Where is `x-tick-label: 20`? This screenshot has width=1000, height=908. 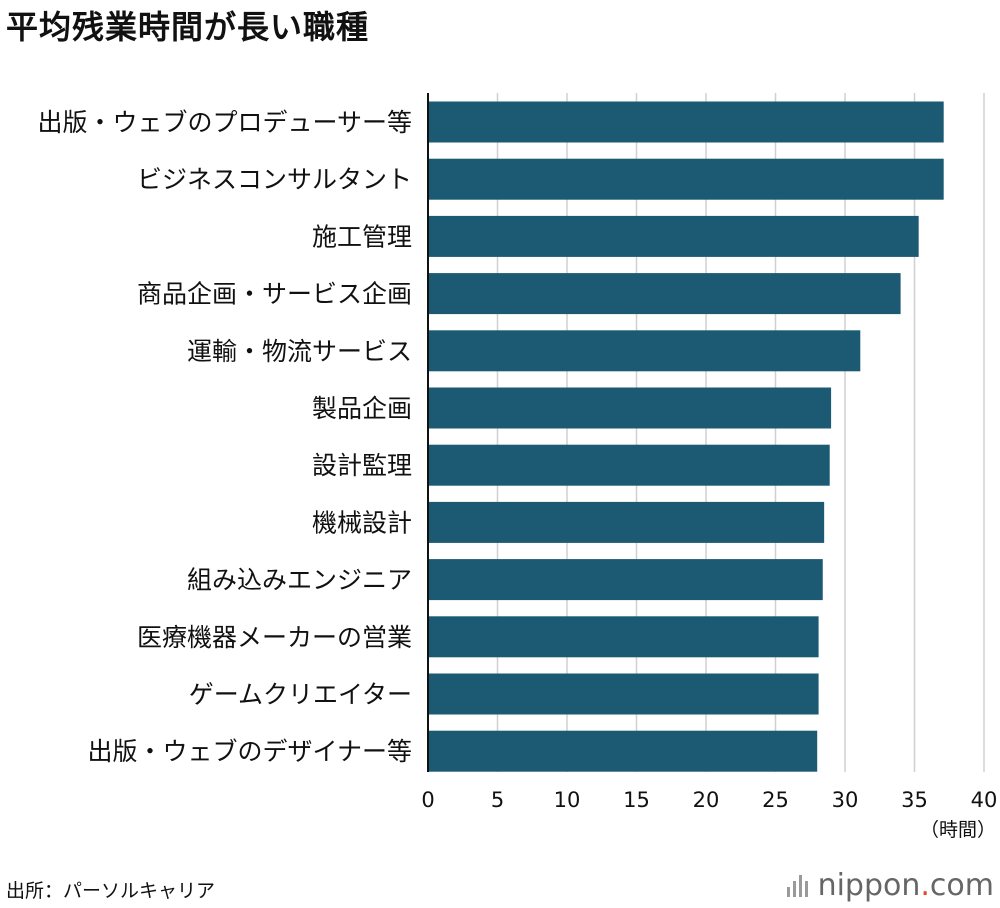
x-tick-label: 20 is located at coordinates (706, 800).